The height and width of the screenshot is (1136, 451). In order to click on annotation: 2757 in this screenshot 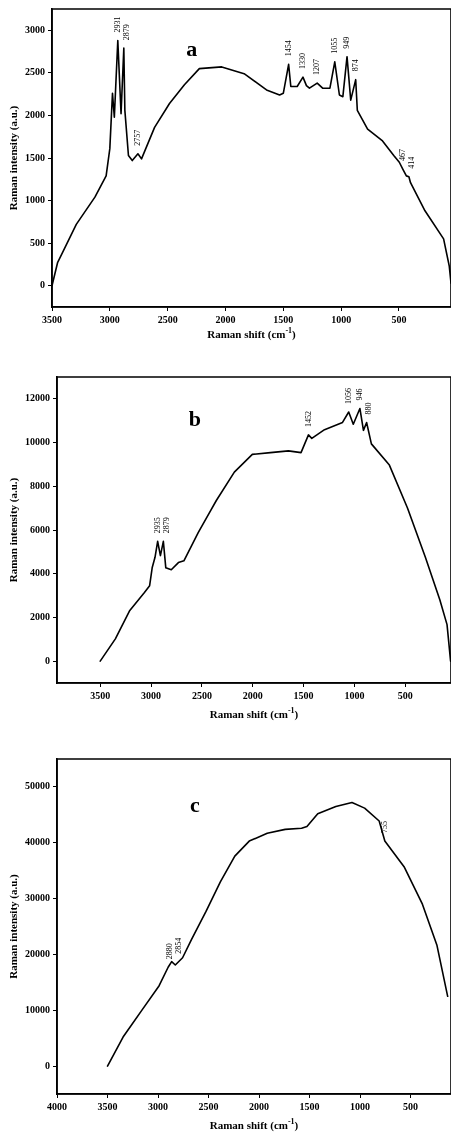, I will do `click(138, 137)`.